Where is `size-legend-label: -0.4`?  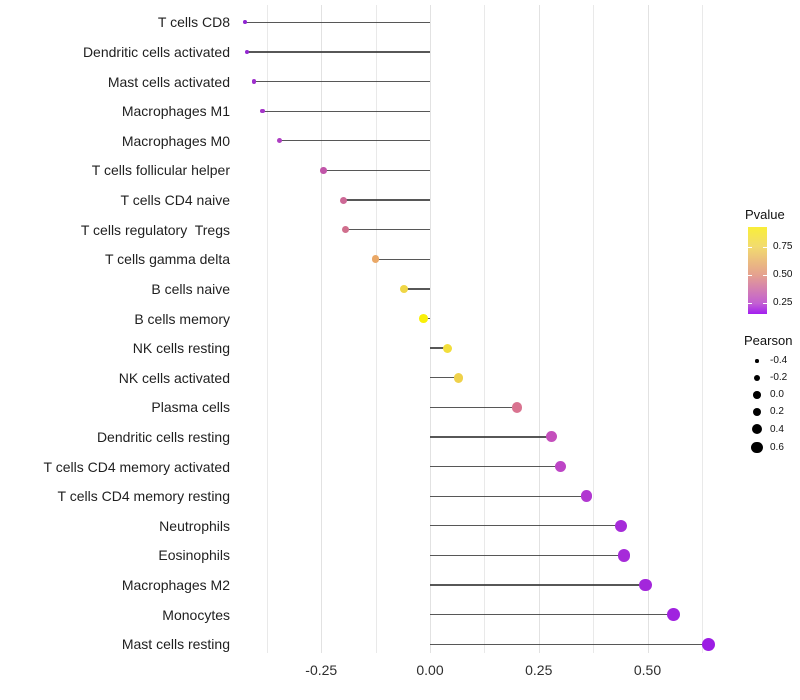
size-legend-label: -0.4 is located at coordinates (779, 360).